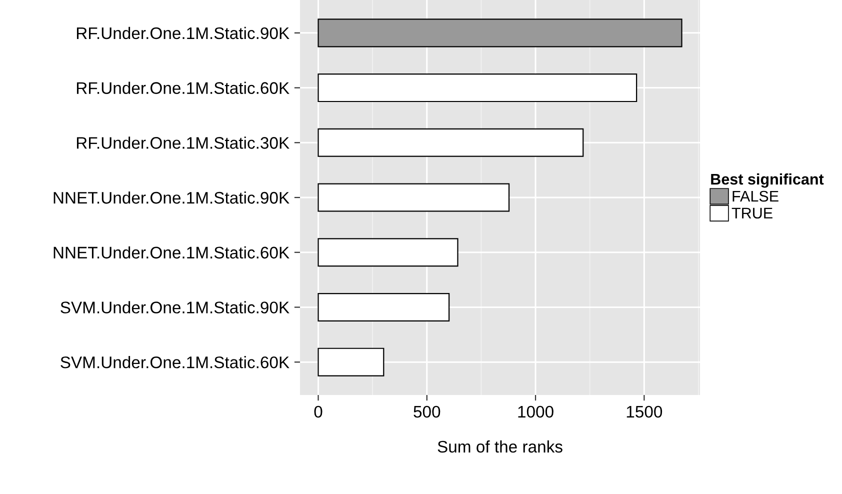 The image size is (842, 494). What do you see at coordinates (500, 446) in the screenshot?
I see `x-axis-title: Sum of the ranks` at bounding box center [500, 446].